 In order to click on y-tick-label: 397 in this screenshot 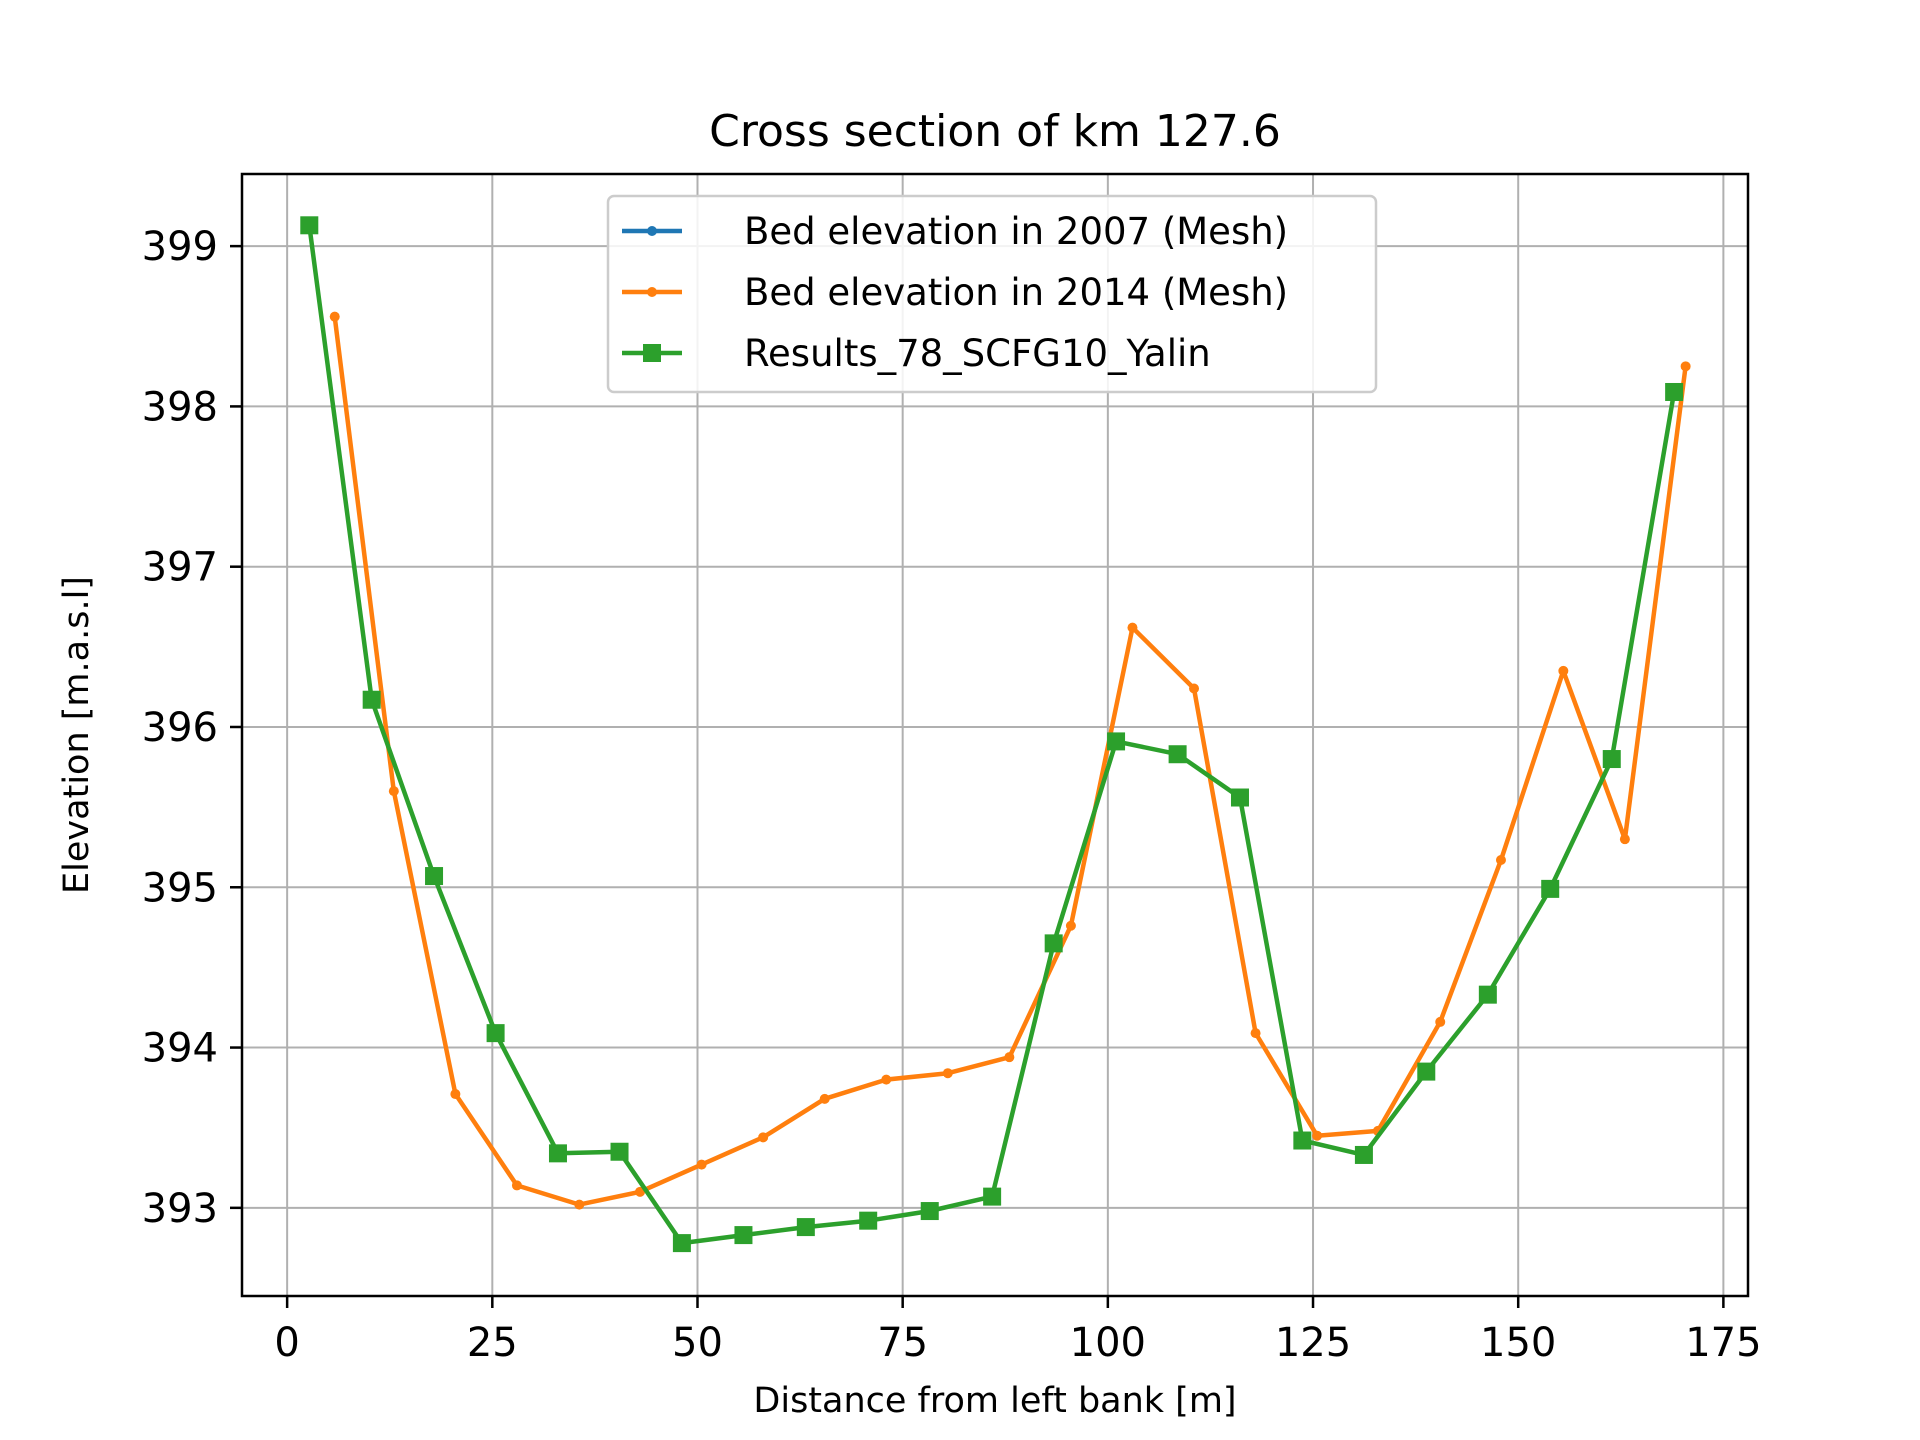, I will do `click(180, 568)`.